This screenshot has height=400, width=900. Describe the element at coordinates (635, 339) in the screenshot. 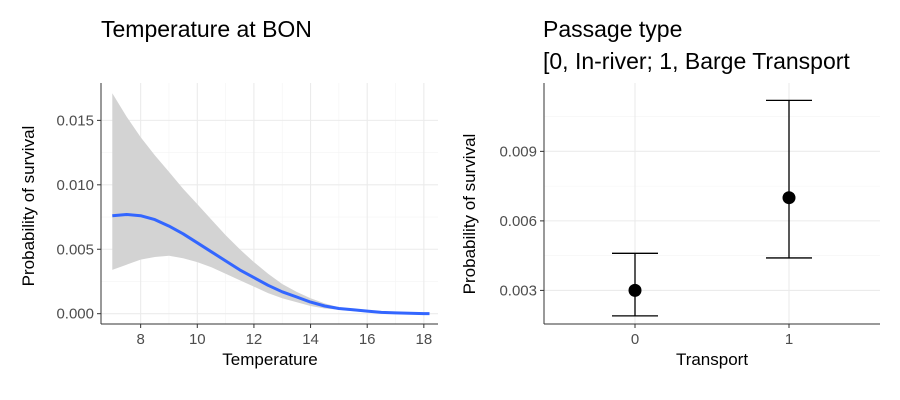

I see `x-tick-label: 0` at that location.